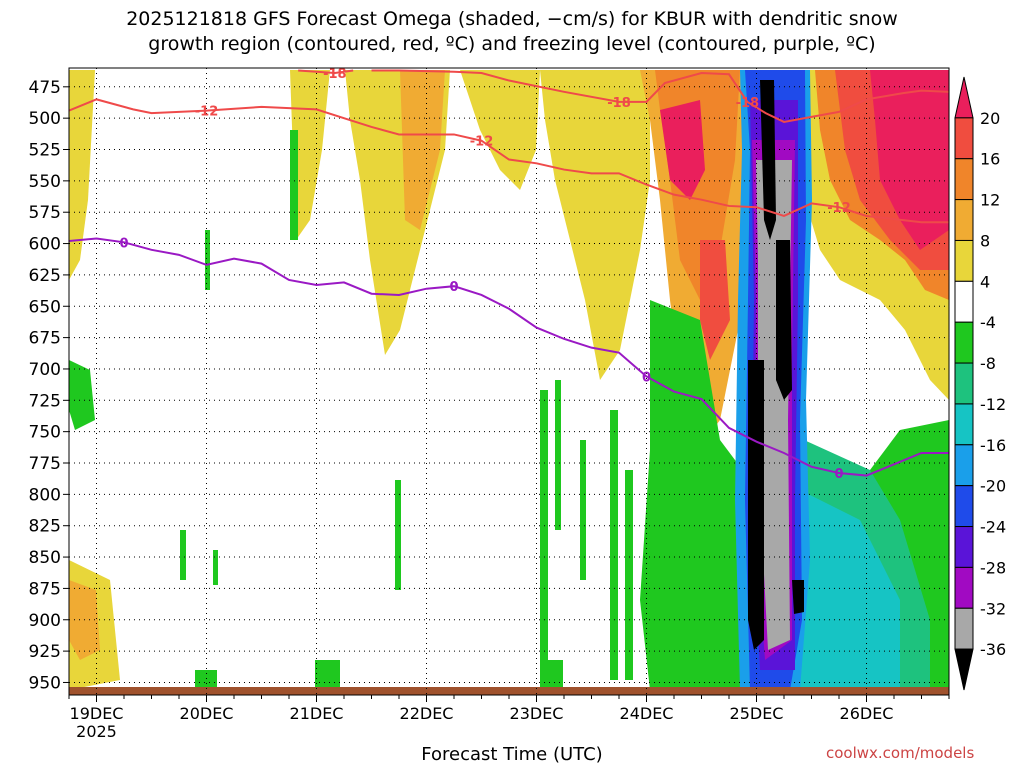  What do you see at coordinates (45, 213) in the screenshot?
I see `y-tick-label: 575` at bounding box center [45, 213].